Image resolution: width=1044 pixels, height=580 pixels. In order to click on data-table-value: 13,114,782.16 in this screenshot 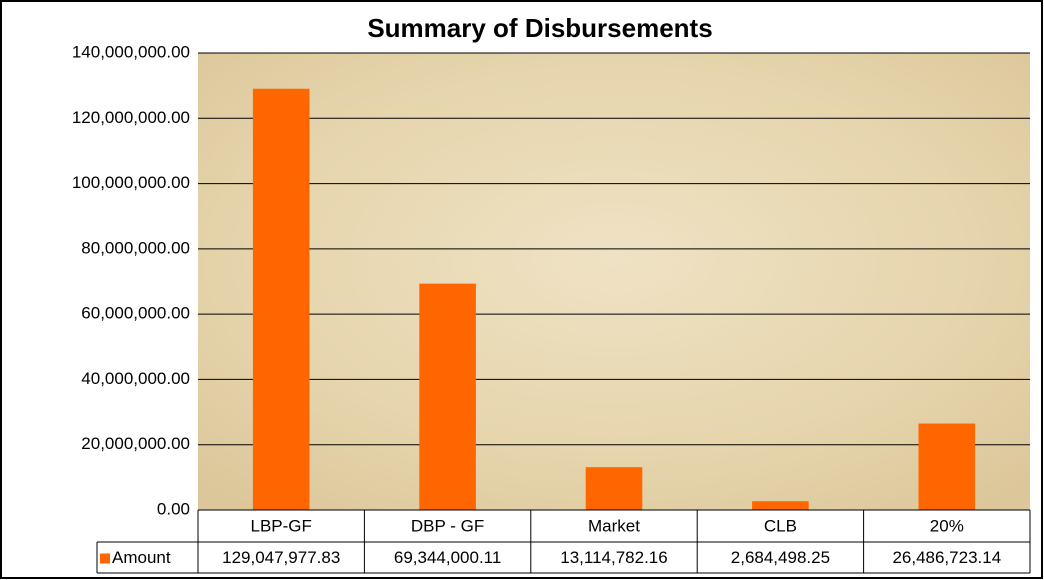, I will do `click(613, 557)`.